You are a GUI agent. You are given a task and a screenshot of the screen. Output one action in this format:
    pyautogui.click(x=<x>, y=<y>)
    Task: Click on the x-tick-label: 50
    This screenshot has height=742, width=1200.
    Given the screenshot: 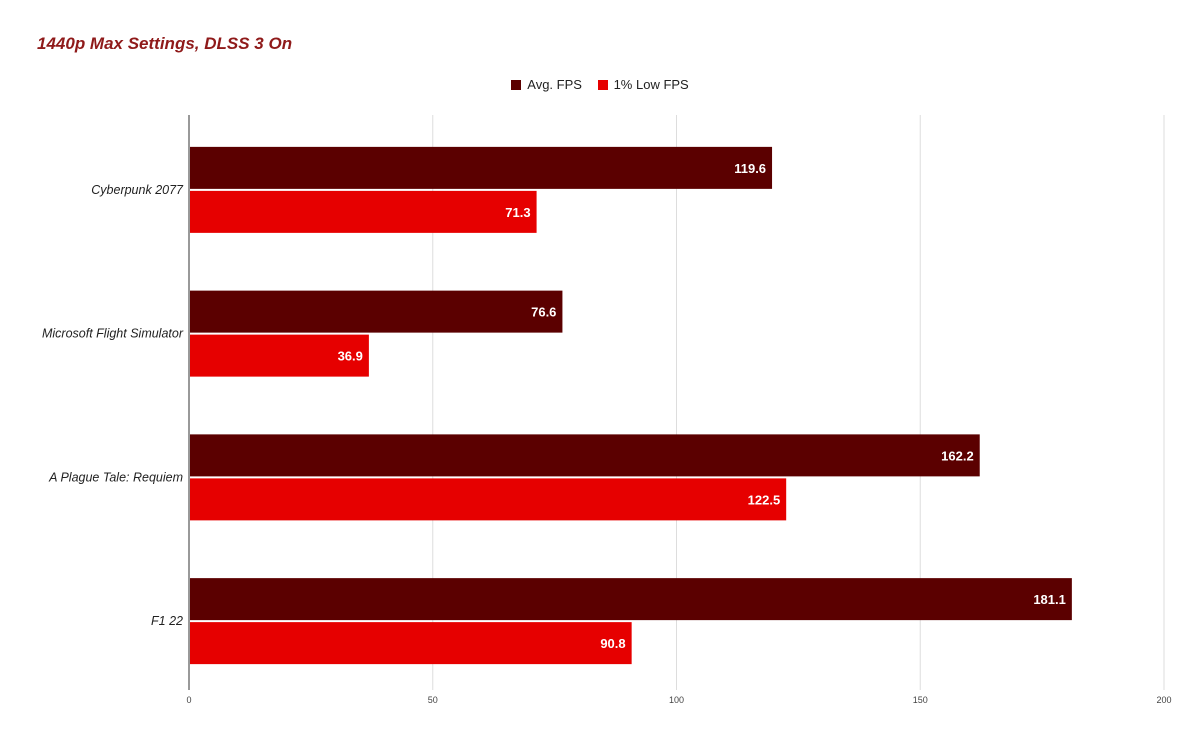 What is the action you would take?
    pyautogui.click(x=433, y=700)
    